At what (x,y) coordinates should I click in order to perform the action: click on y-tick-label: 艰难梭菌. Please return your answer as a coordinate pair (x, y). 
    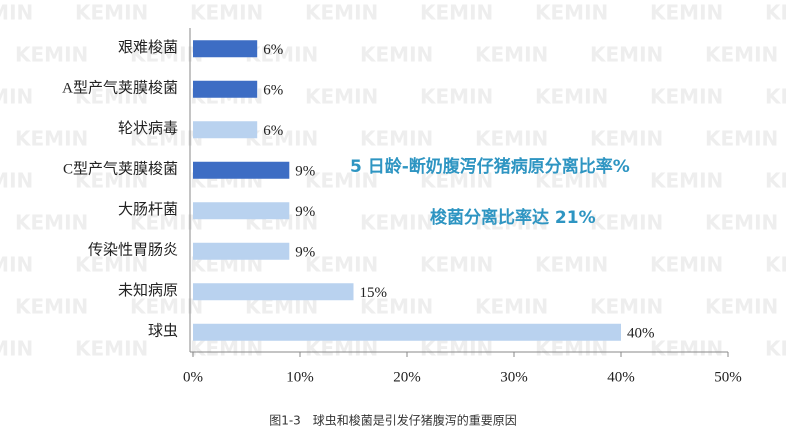
    Looking at the image, I should click on (148, 47).